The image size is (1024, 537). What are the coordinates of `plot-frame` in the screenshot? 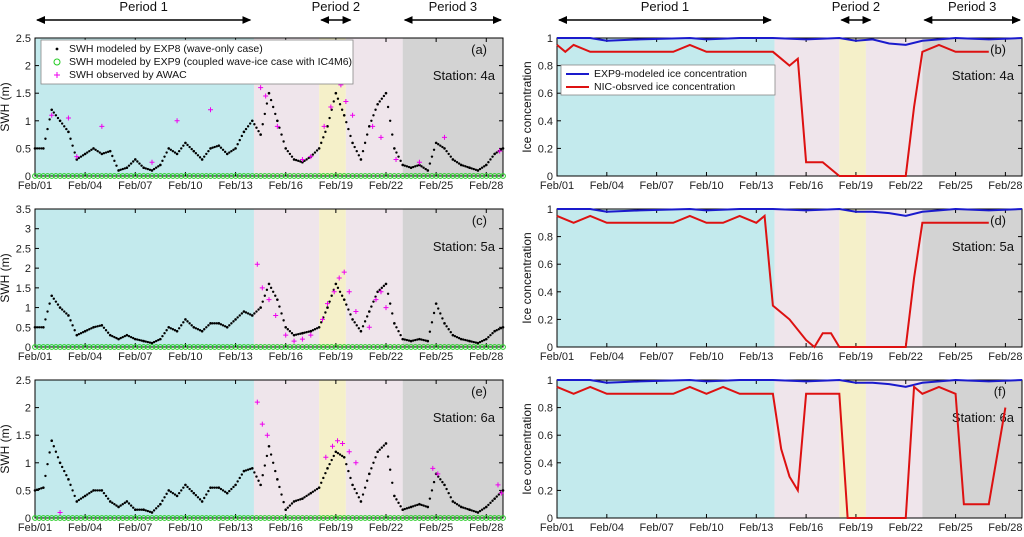 It's located at (269, 278).